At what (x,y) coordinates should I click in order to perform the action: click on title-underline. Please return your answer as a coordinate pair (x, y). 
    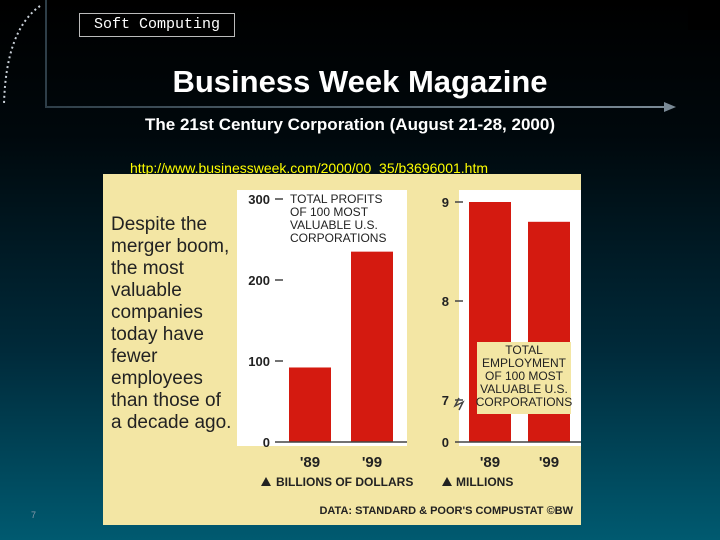
    Looking at the image, I should click on (357, 107).